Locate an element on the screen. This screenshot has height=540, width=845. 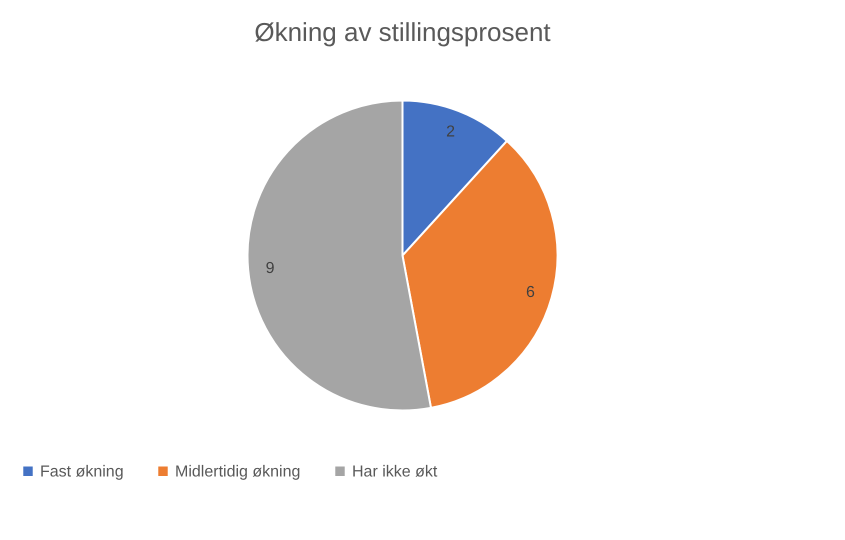
legend-label: Midlertidig økning is located at coordinates (237, 471).